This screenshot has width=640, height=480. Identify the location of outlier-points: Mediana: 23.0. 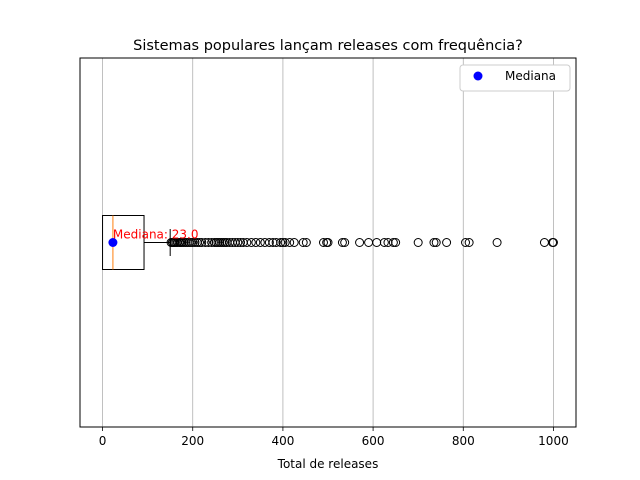
(333, 237).